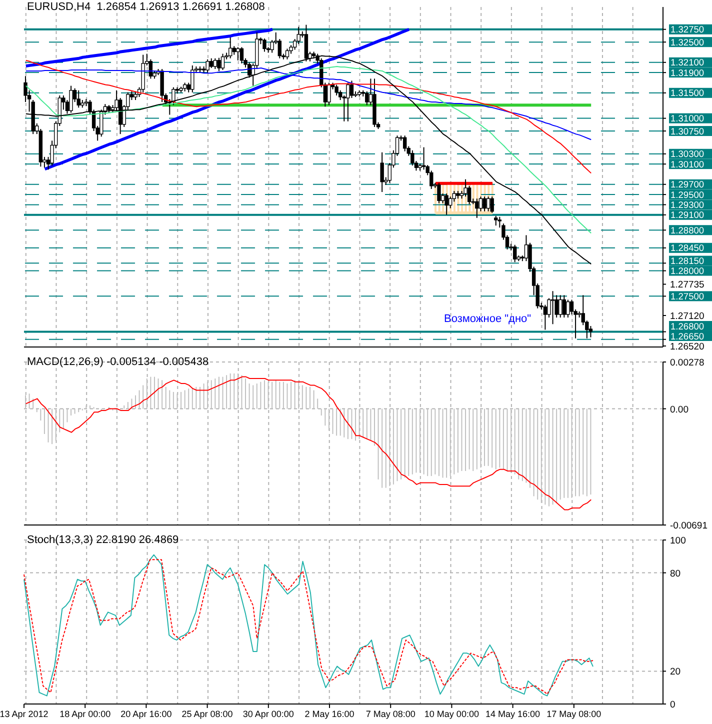 This screenshot has height=724, width=712. Describe the element at coordinates (687, 296) in the screenshot. I see `y-tick-label: 1.27500` at that location.